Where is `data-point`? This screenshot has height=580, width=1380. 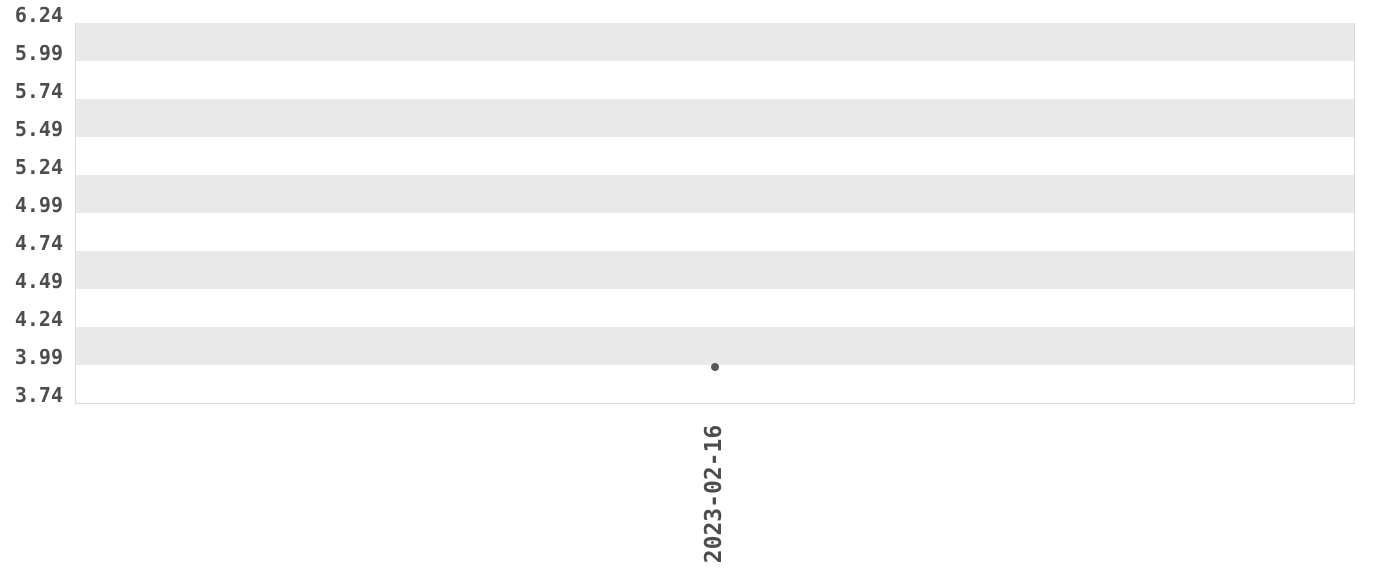
data-point is located at coordinates (715, 366).